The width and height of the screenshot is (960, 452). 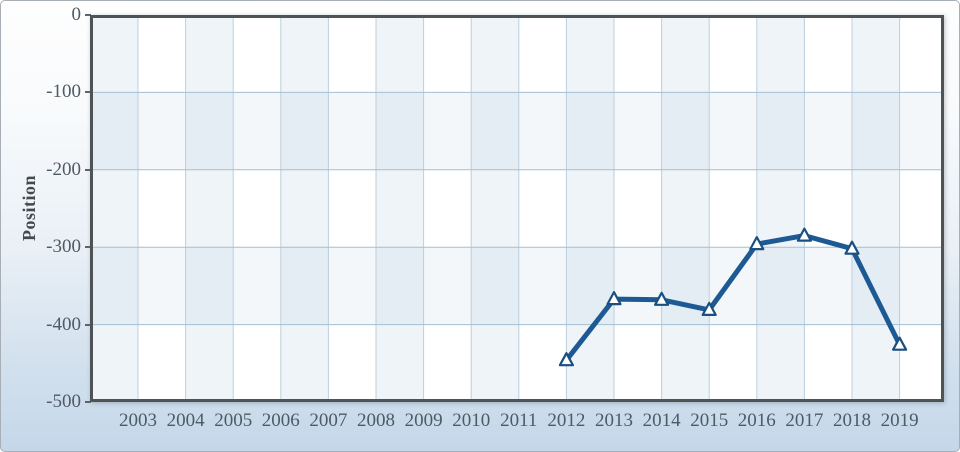 What do you see at coordinates (138, 420) in the screenshot?
I see `x-tick-label: 2003` at bounding box center [138, 420].